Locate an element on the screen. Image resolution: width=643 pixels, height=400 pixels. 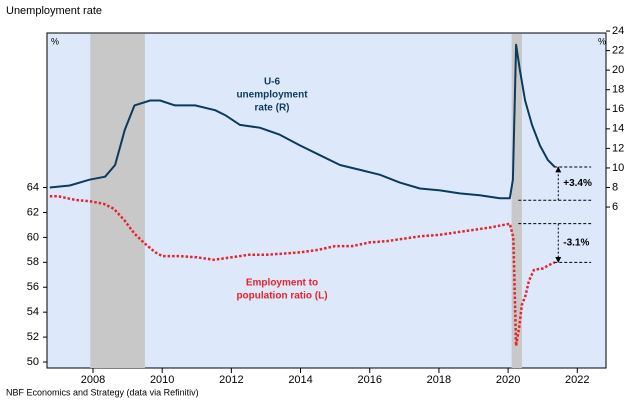
y2-tick-label: 22 is located at coordinates (618, 51).